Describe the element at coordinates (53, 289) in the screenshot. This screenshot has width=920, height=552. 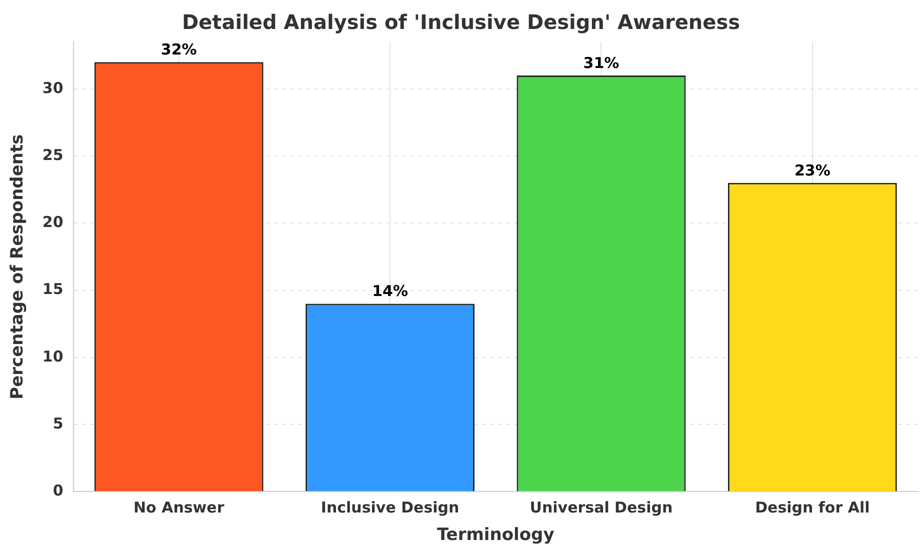
I see `y-tick-label: 15` at that location.